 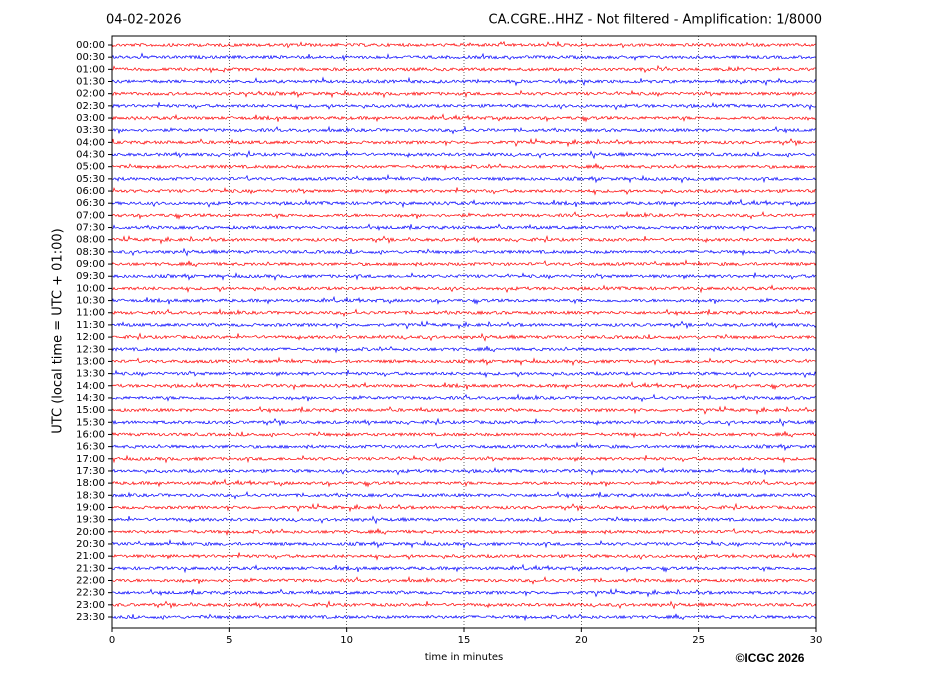 I want to click on y-tick-label: 16:30, so click(x=90, y=447).